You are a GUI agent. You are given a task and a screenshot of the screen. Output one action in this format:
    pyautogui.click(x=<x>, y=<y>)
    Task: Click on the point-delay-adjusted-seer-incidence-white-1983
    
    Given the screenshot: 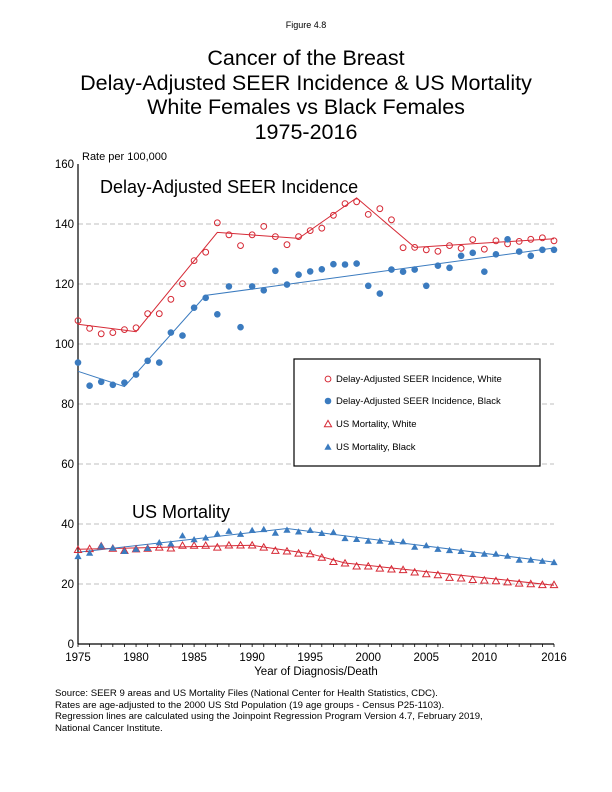 What is the action you would take?
    pyautogui.click(x=171, y=299)
    